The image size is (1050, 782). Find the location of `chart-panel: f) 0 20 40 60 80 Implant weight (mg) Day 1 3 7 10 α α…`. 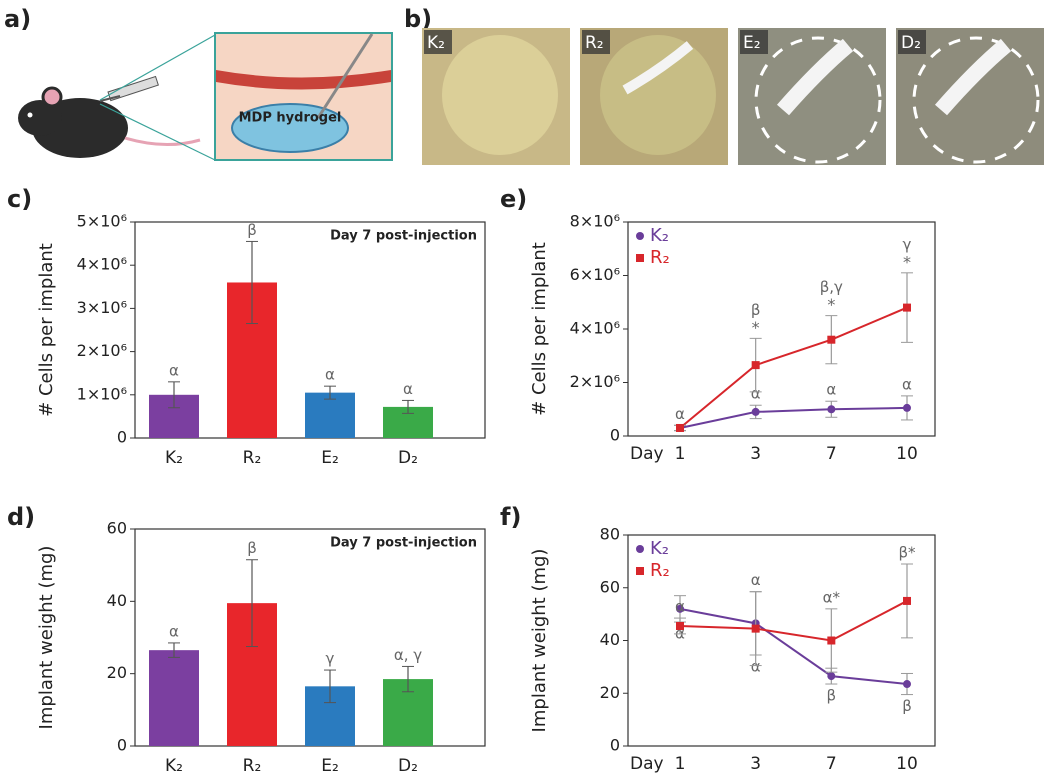

chart-panel: f) 0 20 40 60 80 Implant weight (mg) Day 1 3 7 10 α α… is located at coordinates (718, 638).